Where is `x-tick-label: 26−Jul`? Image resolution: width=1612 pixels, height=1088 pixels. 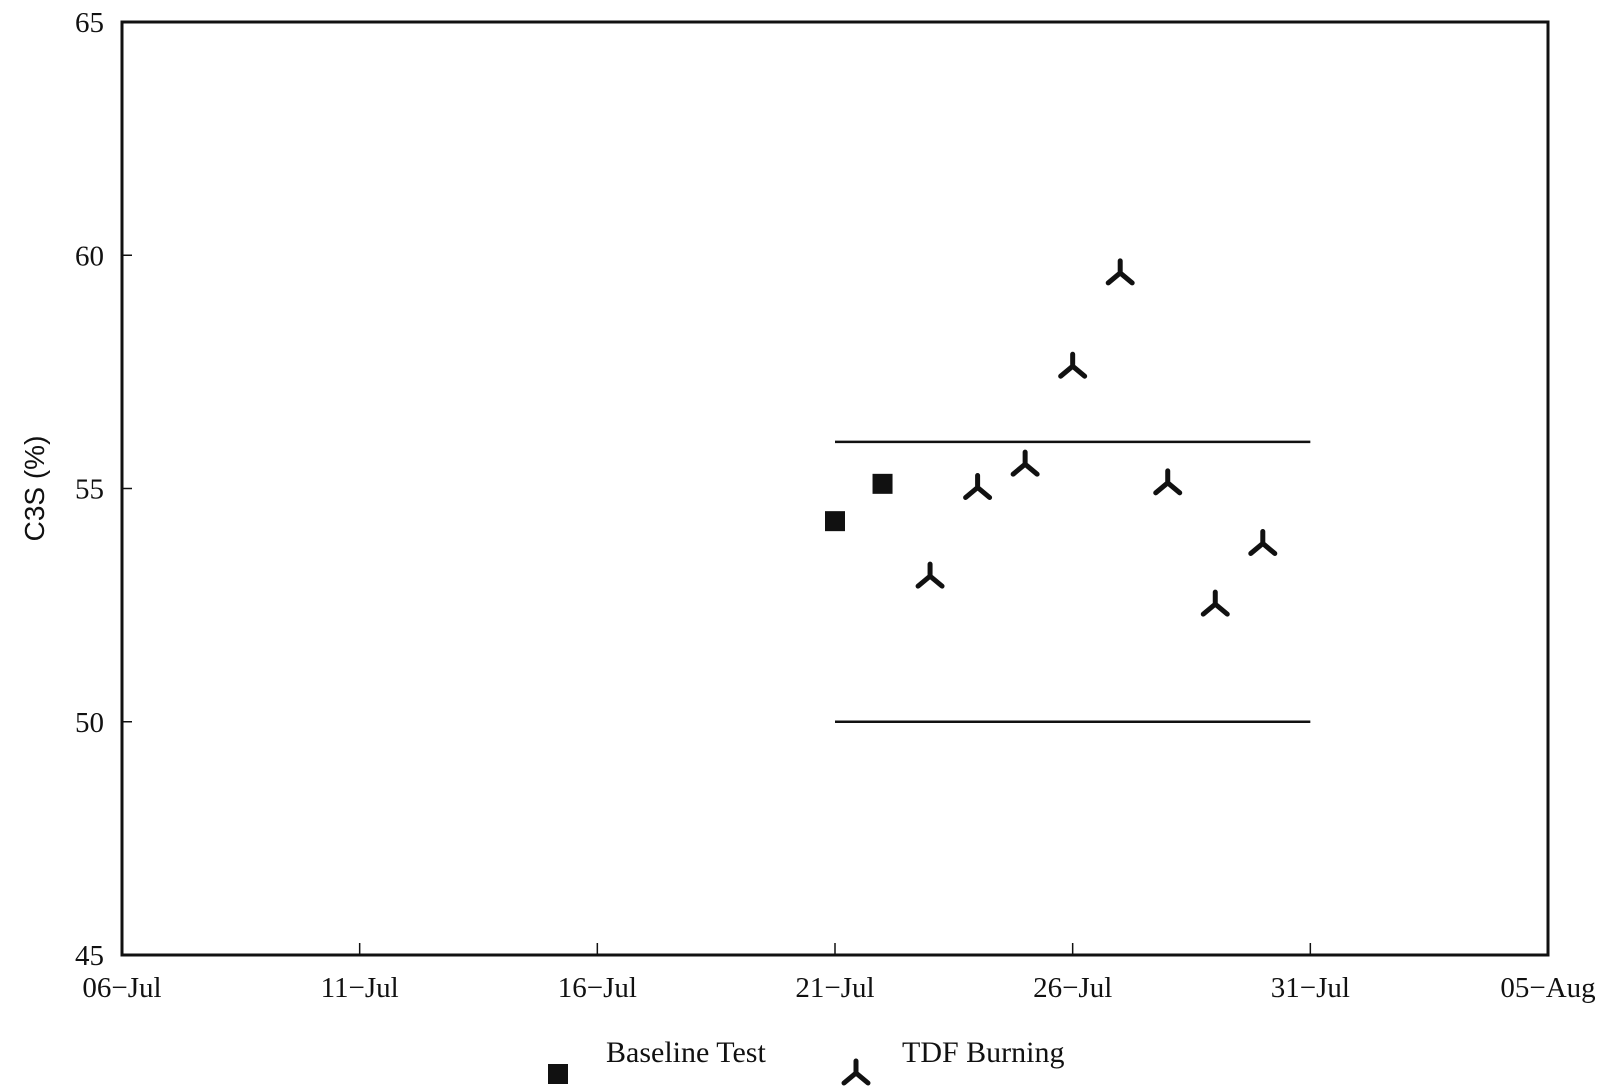 x-tick-label: 26−Jul is located at coordinates (1072, 988).